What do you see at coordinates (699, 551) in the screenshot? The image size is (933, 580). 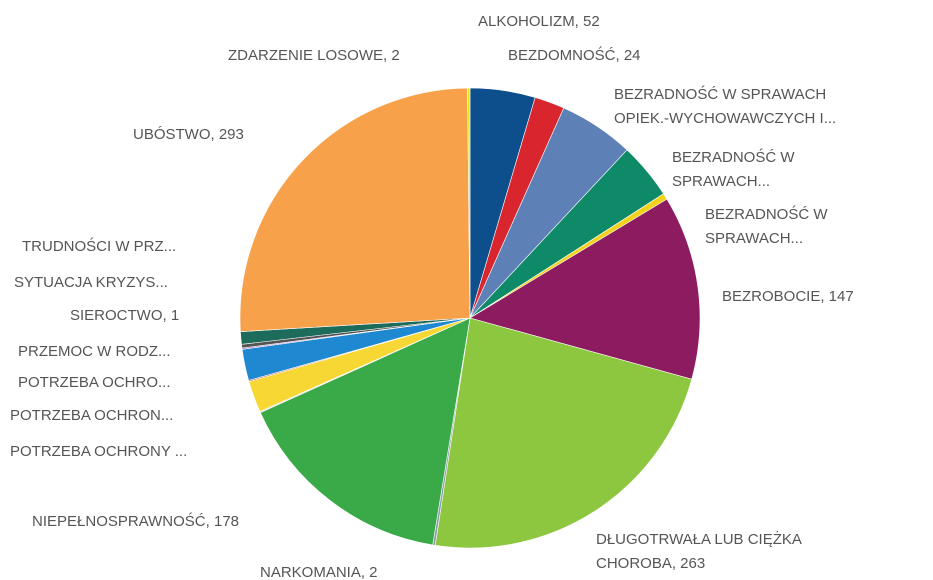 I see `slice-label: DŁUGOTRWAŁA LUB CIĘŻKA CHOROBA, 263` at bounding box center [699, 551].